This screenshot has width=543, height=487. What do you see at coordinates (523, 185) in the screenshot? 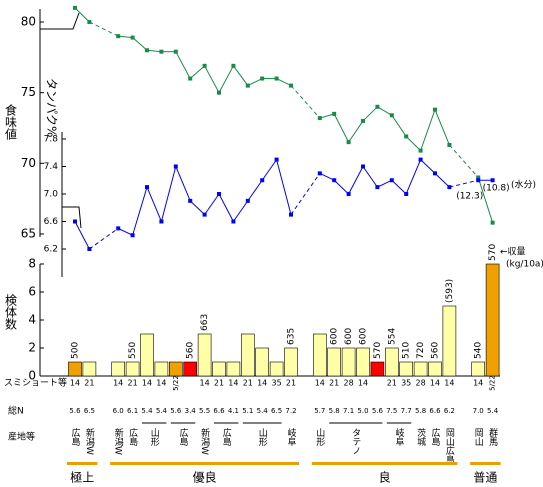
I see `annotation: (水分)` at bounding box center [523, 185].